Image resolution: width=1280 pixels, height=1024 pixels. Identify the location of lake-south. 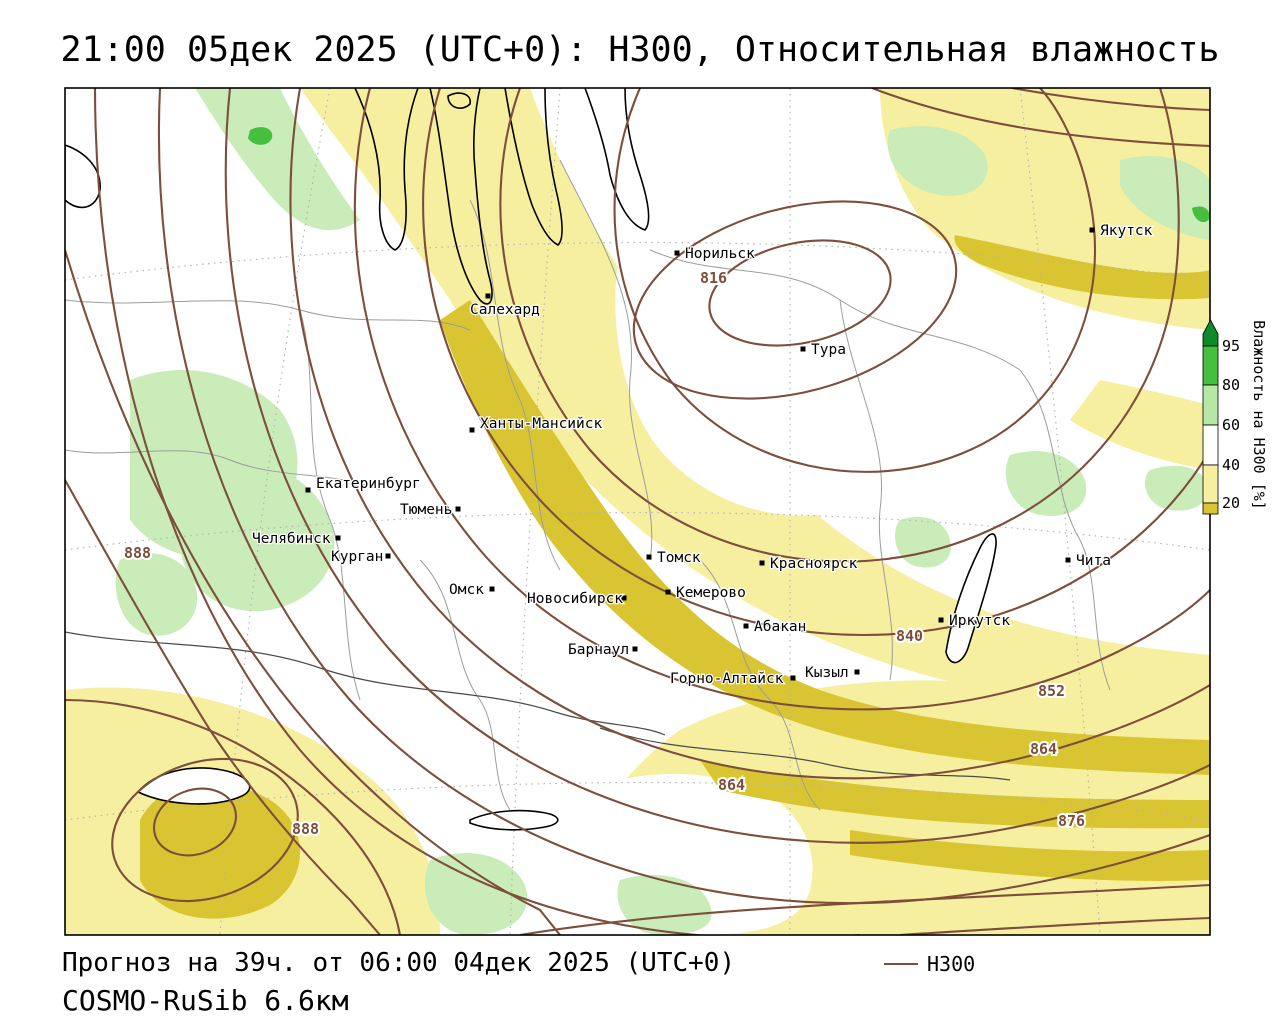
(514, 820).